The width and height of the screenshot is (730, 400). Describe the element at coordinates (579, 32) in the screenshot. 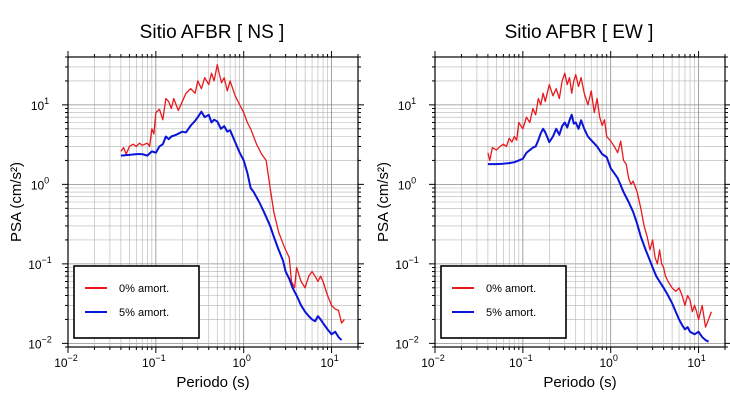

I see `chart-title: Sitio AFBR [ EW ]` at that location.